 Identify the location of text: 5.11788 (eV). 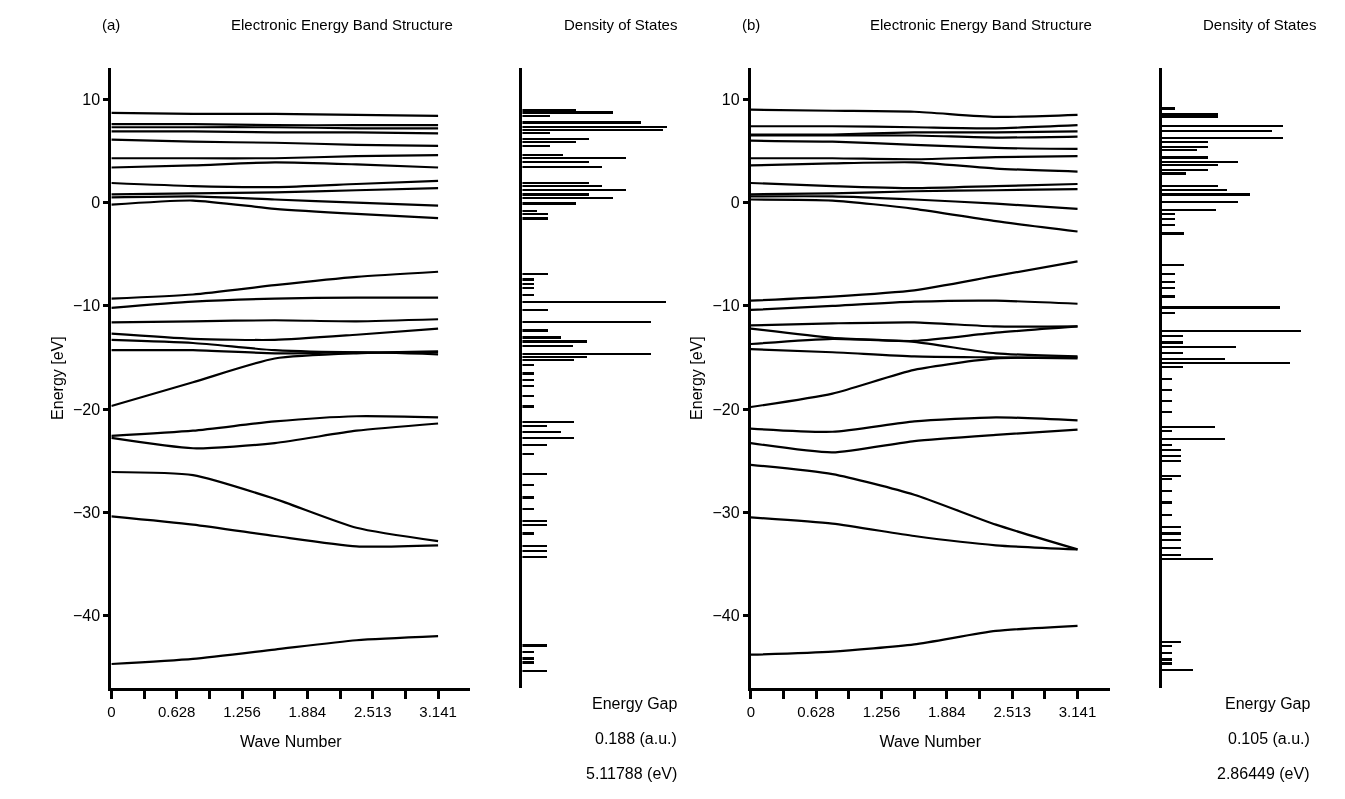
(632, 773).